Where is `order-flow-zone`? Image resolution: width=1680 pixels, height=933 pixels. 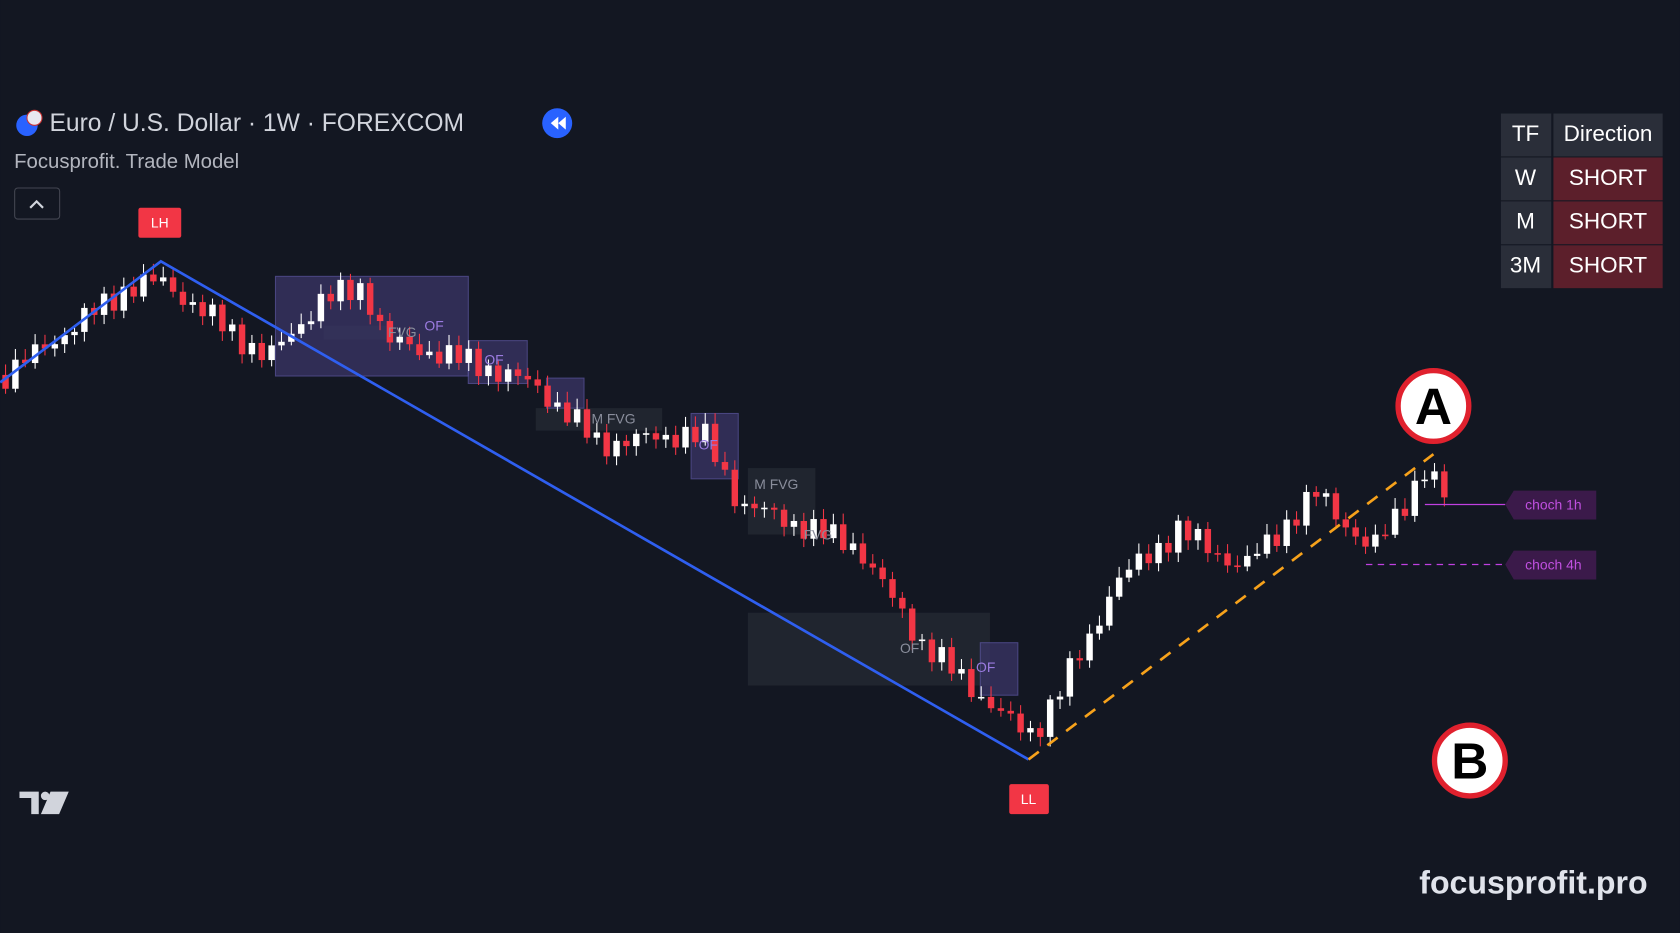
order-flow-zone is located at coordinates (999, 669).